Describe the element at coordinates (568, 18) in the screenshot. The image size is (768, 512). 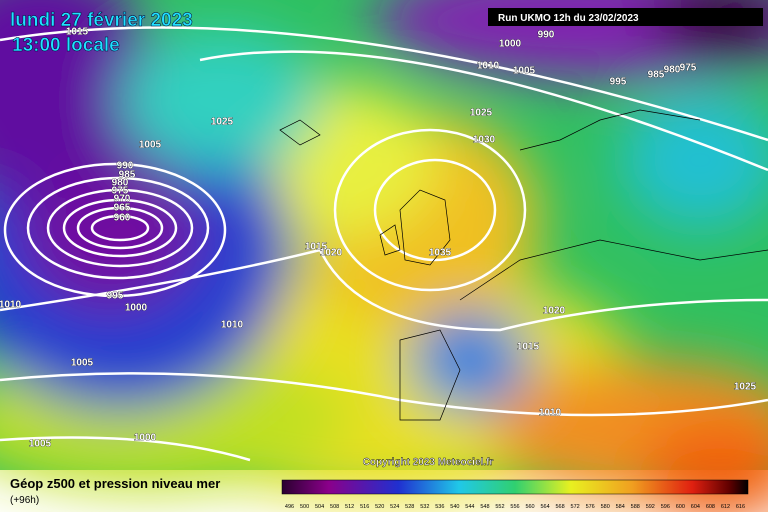
I see `run-label: Run UKMO 12h du 23/02/2023` at that location.